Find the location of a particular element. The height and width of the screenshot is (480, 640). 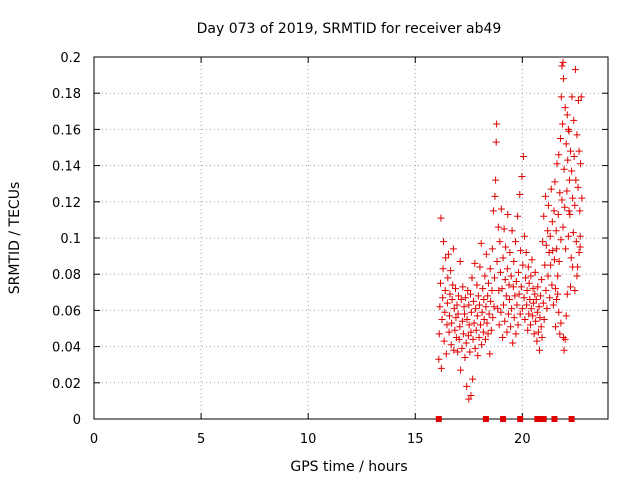

x-tick-label: 20 is located at coordinates (522, 439).